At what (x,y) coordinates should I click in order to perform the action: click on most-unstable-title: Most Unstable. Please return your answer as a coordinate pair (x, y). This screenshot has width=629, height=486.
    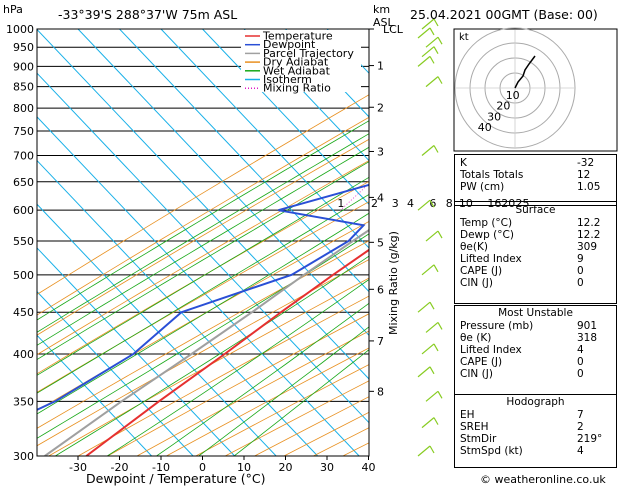
    Looking at the image, I should click on (535, 313).